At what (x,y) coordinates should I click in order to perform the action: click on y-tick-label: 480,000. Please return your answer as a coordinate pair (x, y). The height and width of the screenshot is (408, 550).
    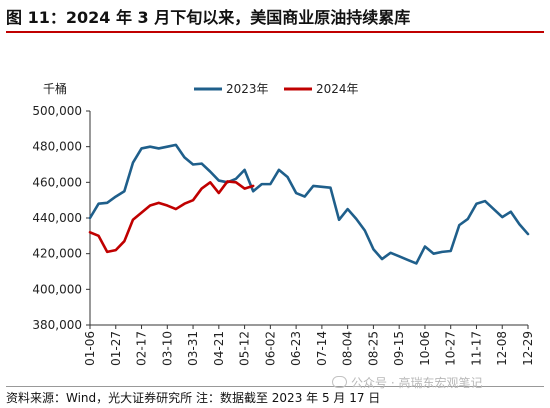
    Looking at the image, I should click on (57, 147).